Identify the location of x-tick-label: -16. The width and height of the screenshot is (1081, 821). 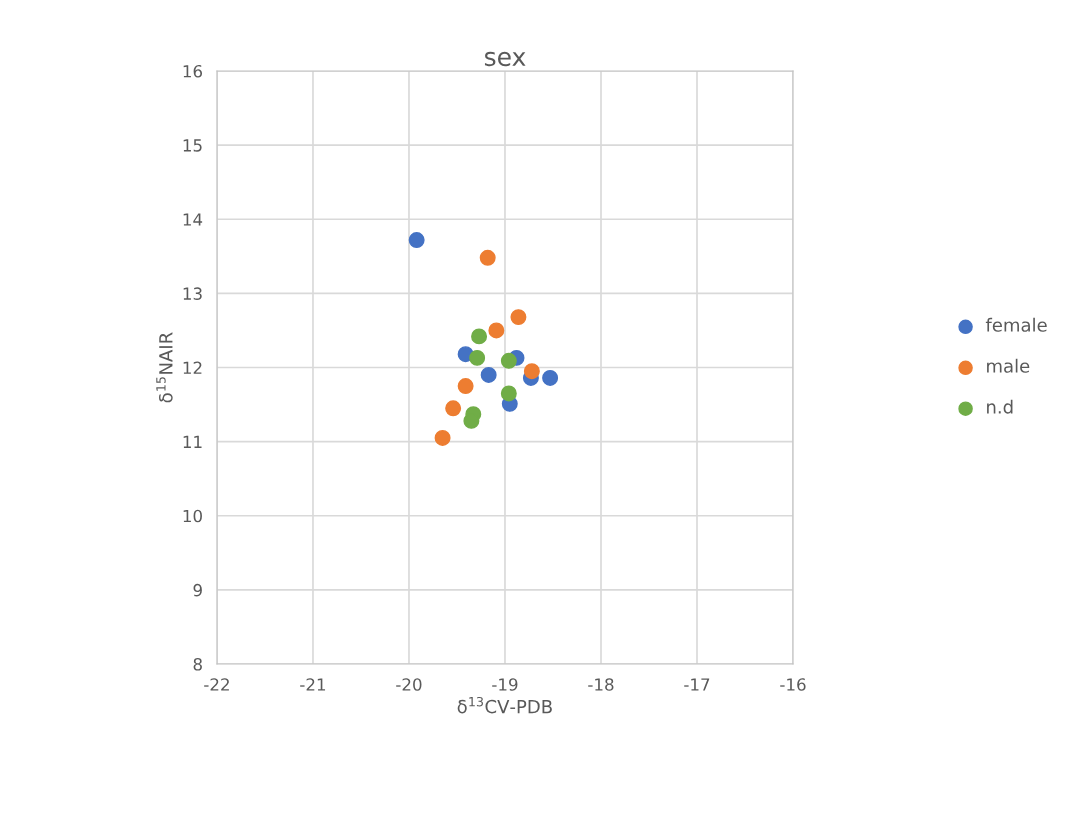
(793, 684).